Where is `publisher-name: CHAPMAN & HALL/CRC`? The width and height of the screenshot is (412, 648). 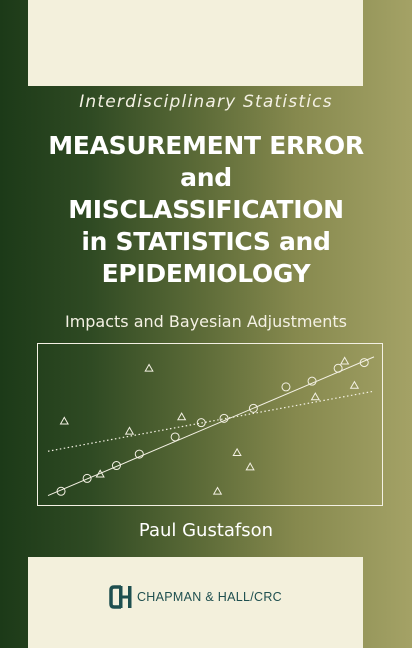 publisher-name: CHAPMAN & HALL/CRC is located at coordinates (209, 597).